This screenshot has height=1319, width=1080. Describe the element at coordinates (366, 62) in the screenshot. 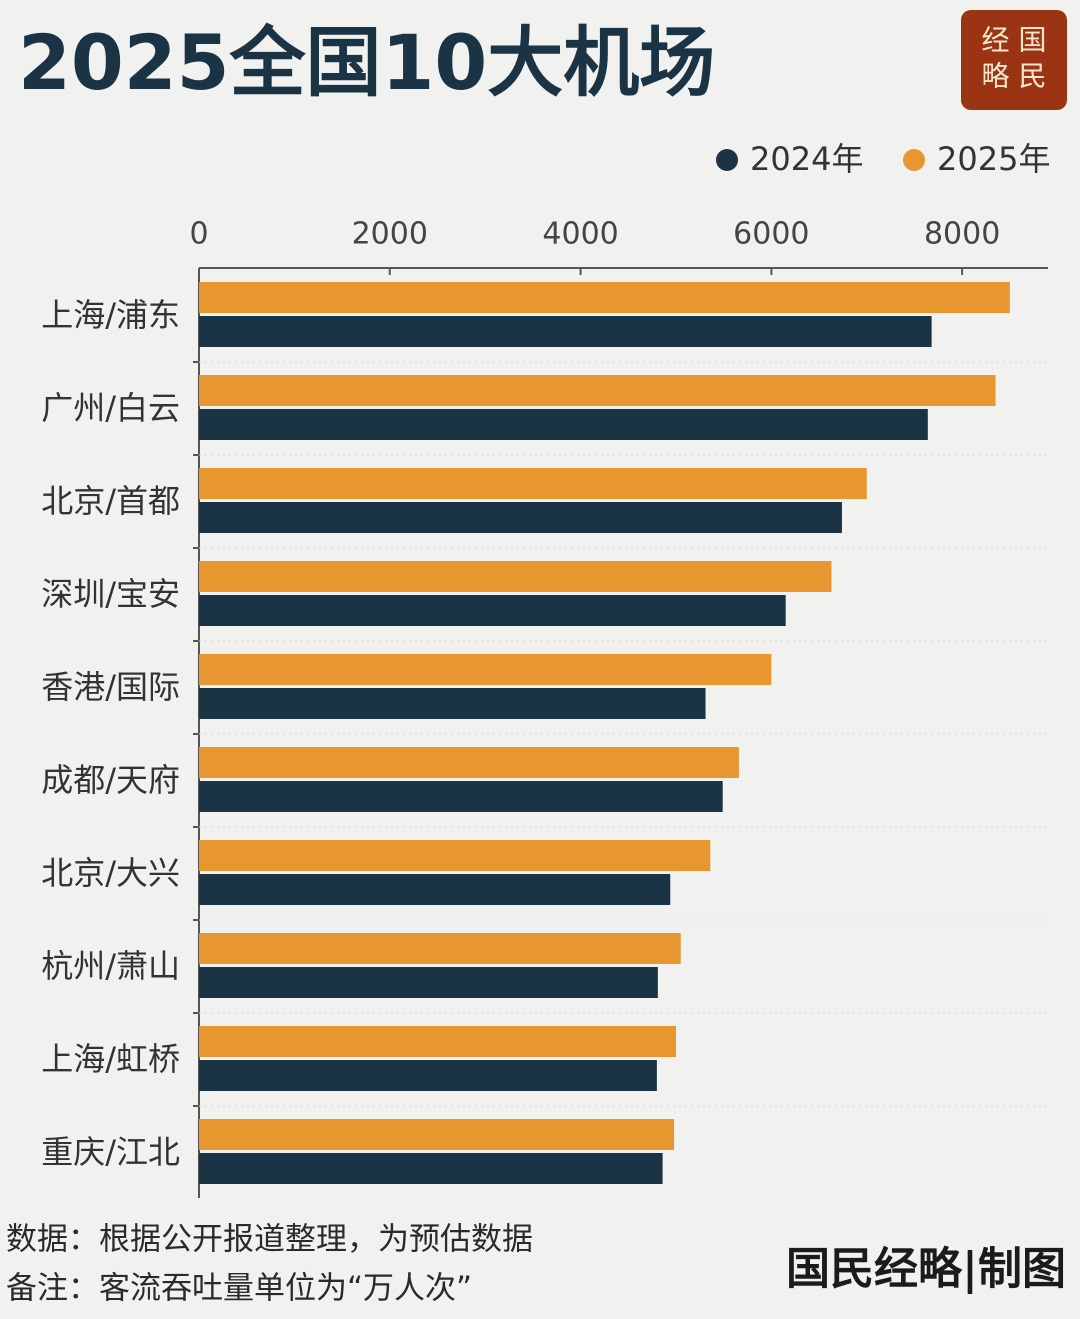

I see `chart-title: 2025全国10大机场` at that location.